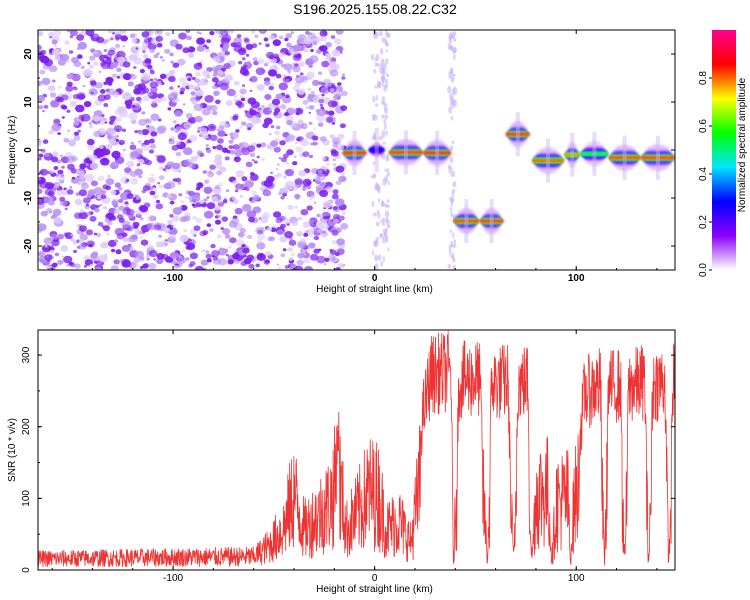 The height and width of the screenshot is (600, 750). Describe the element at coordinates (173, 578) in the screenshot. I see `x-tick-label: -100` at that location.